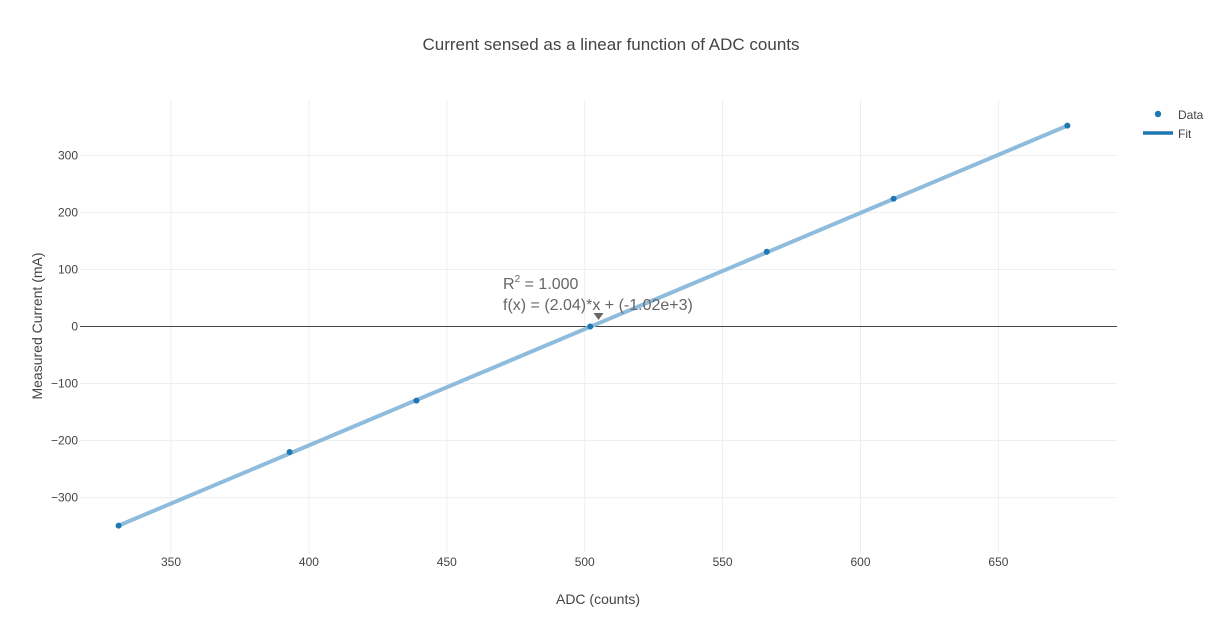  I want to click on x-tick-label: 600, so click(860, 562).